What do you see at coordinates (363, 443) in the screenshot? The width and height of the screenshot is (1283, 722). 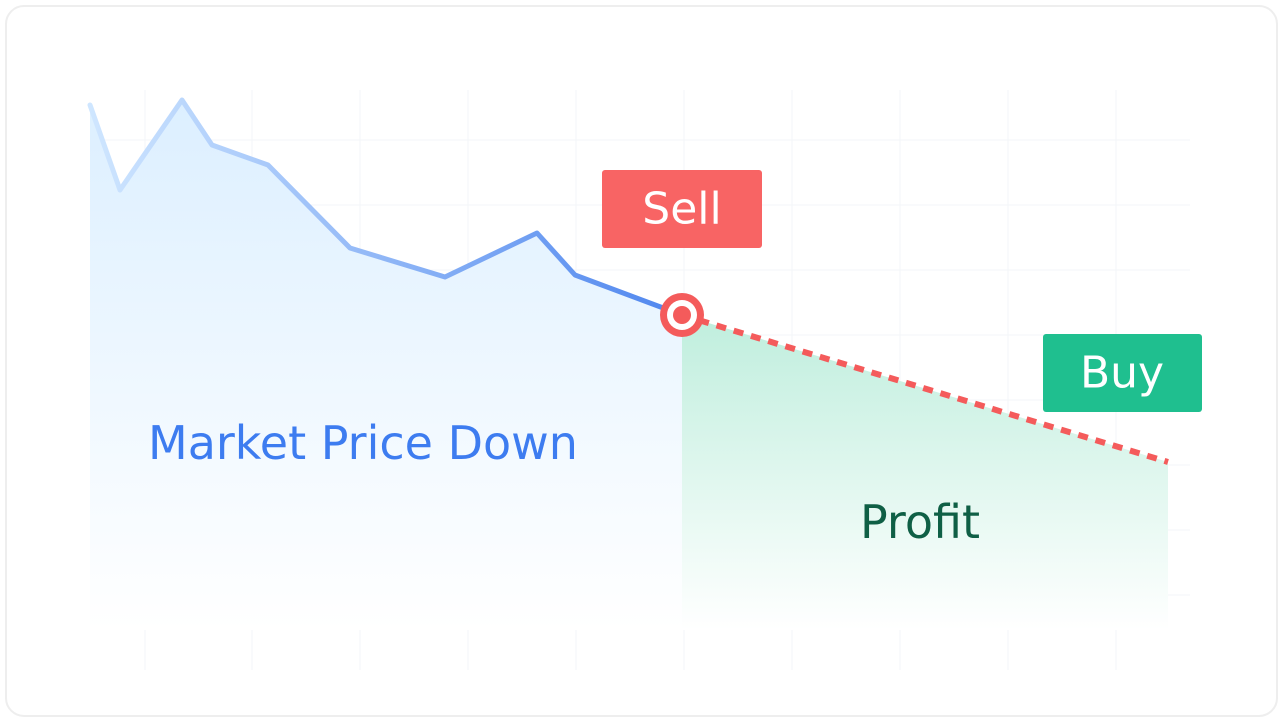 I see `trend-label: Market Price Down` at bounding box center [363, 443].